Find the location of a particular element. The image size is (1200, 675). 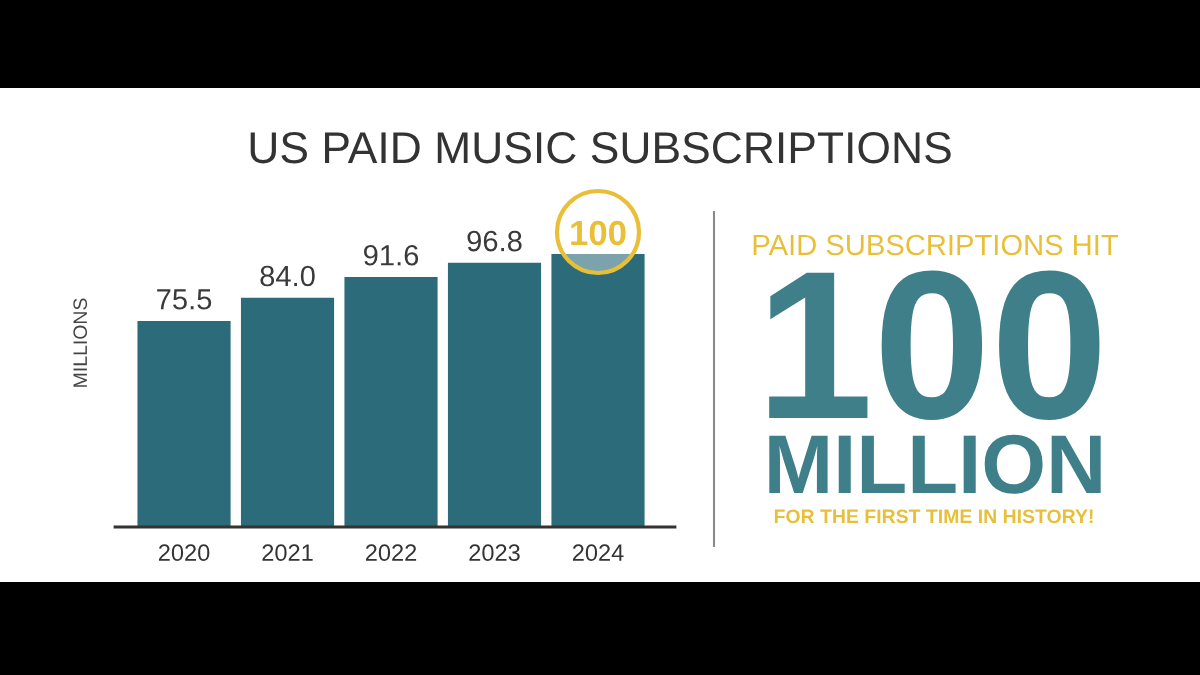

text: PAID SUBSCRIPTIONS HIT is located at coordinates (935, 245).